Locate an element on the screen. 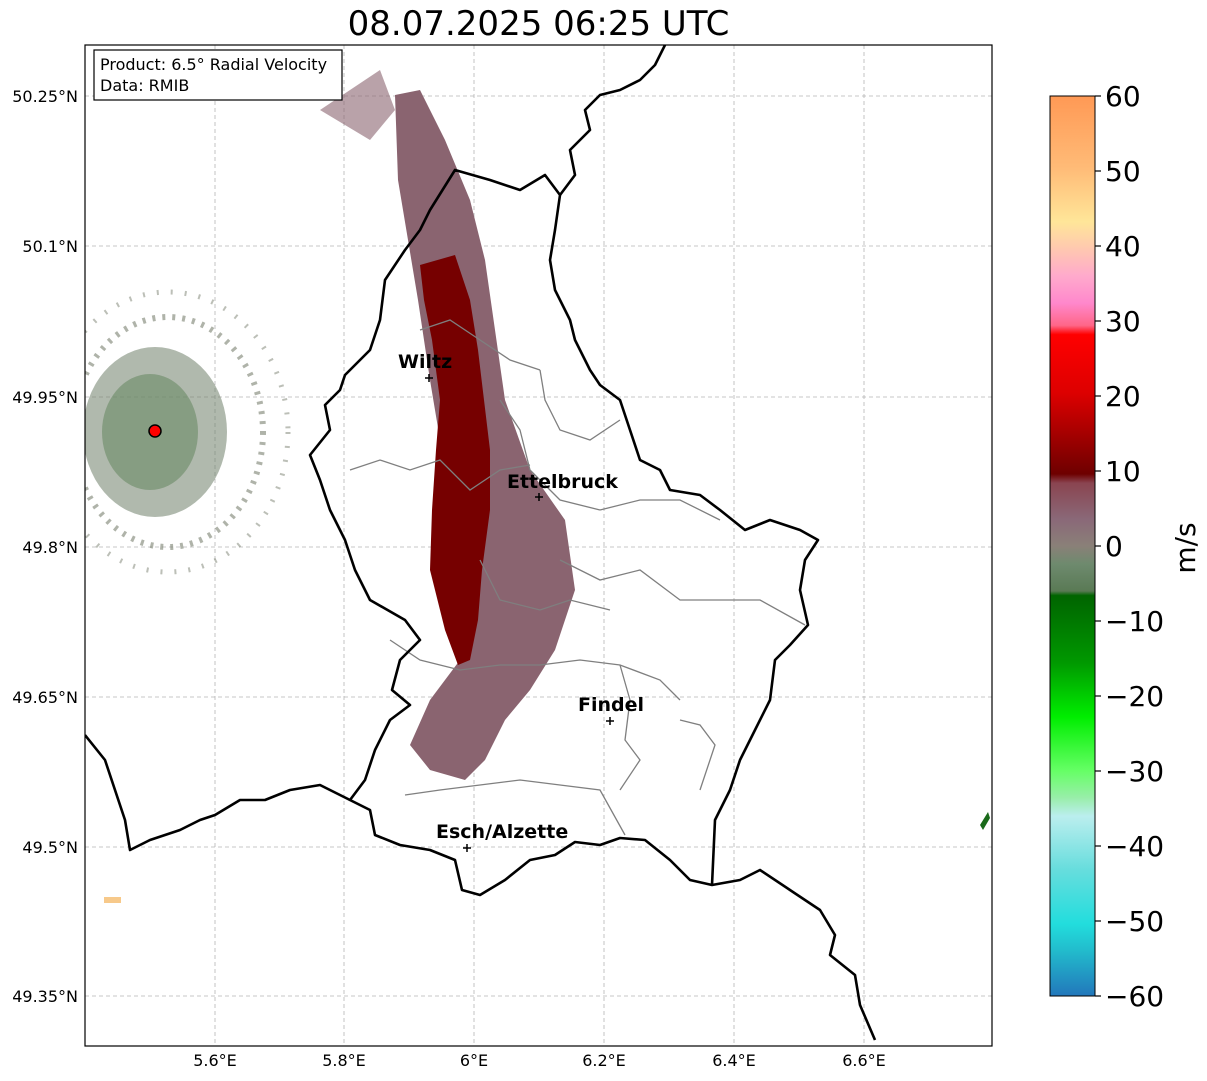  colorbar-tick: 0 is located at coordinates (1114, 546).